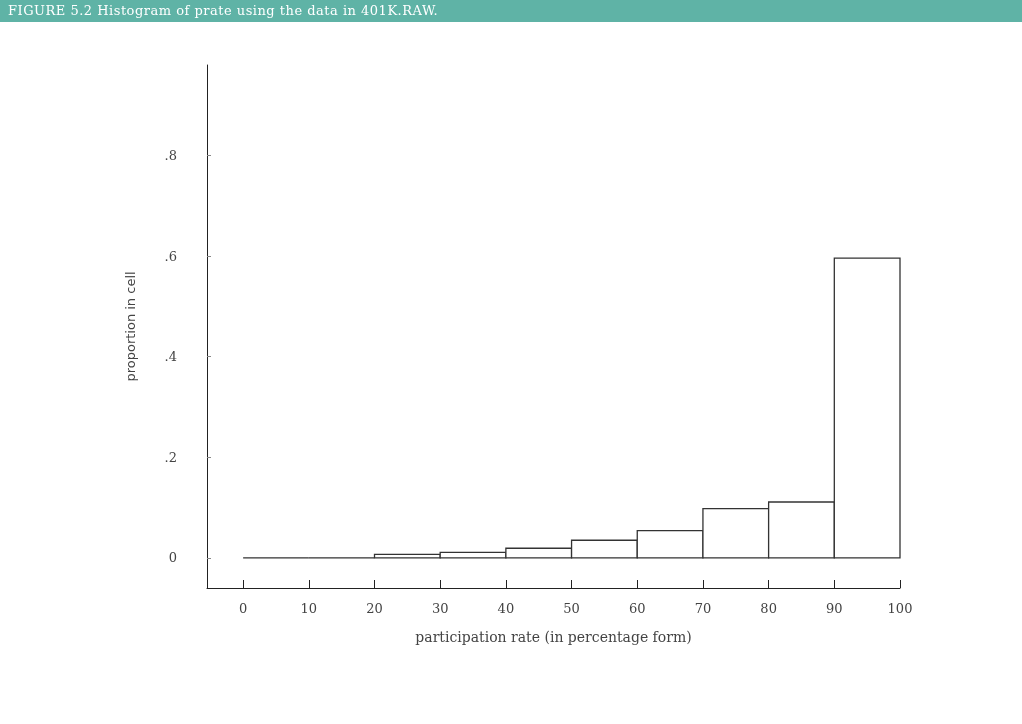 This screenshot has height=724, width=1022. I want to click on y-tick-label: .8, so click(170, 156).